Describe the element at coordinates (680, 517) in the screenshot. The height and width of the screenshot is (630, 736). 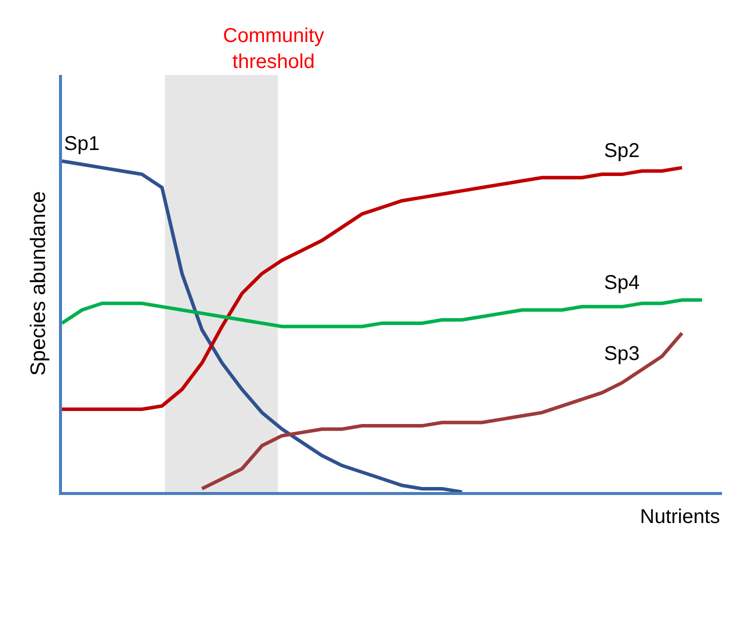
I see `x-axis-title: Nutrients` at that location.